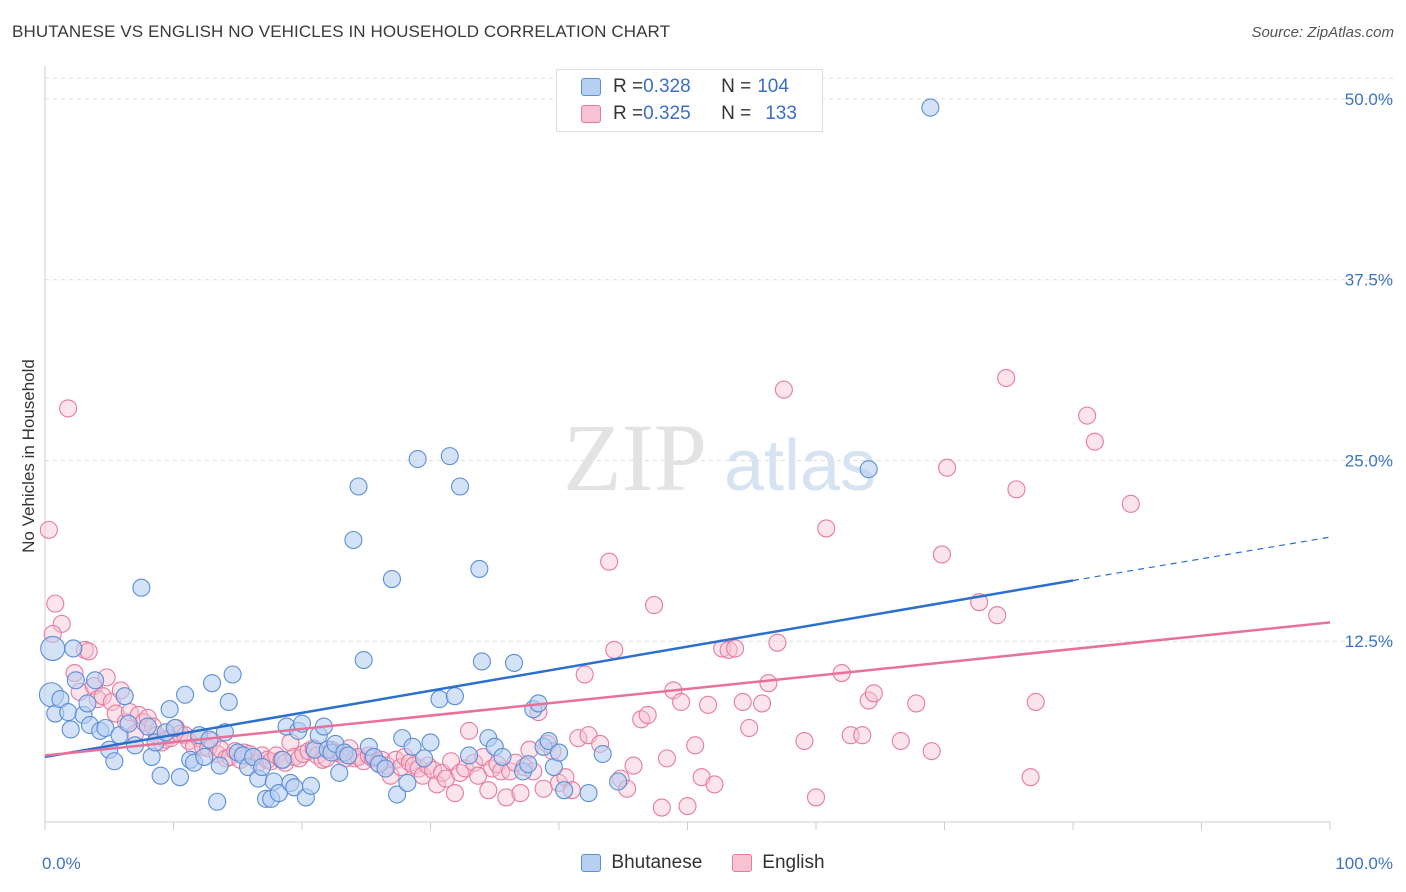  Describe the element at coordinates (591, 87) in the screenshot. I see `legend-swatch-blue` at that location.